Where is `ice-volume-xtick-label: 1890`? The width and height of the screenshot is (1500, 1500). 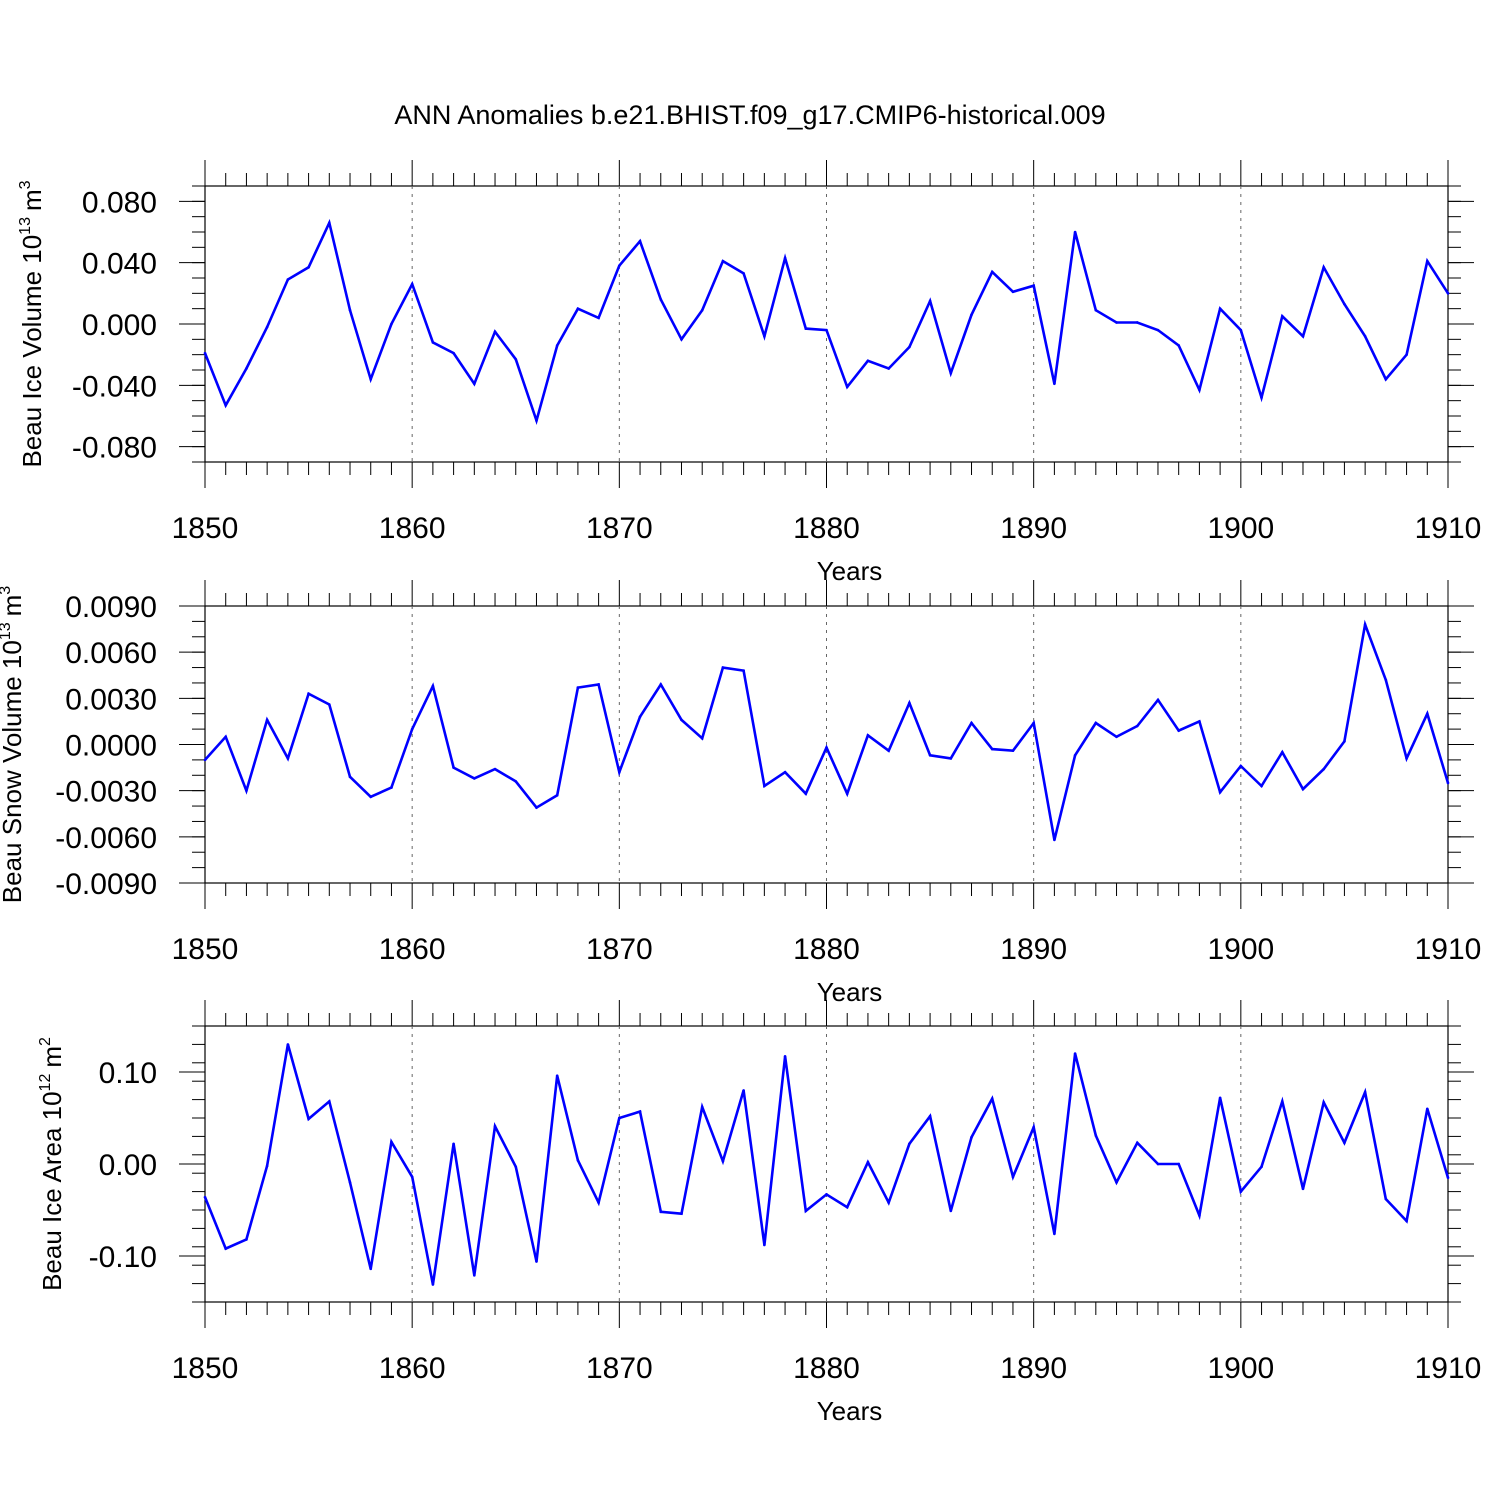 ice-volume-xtick-label: 1890 is located at coordinates (1033, 528).